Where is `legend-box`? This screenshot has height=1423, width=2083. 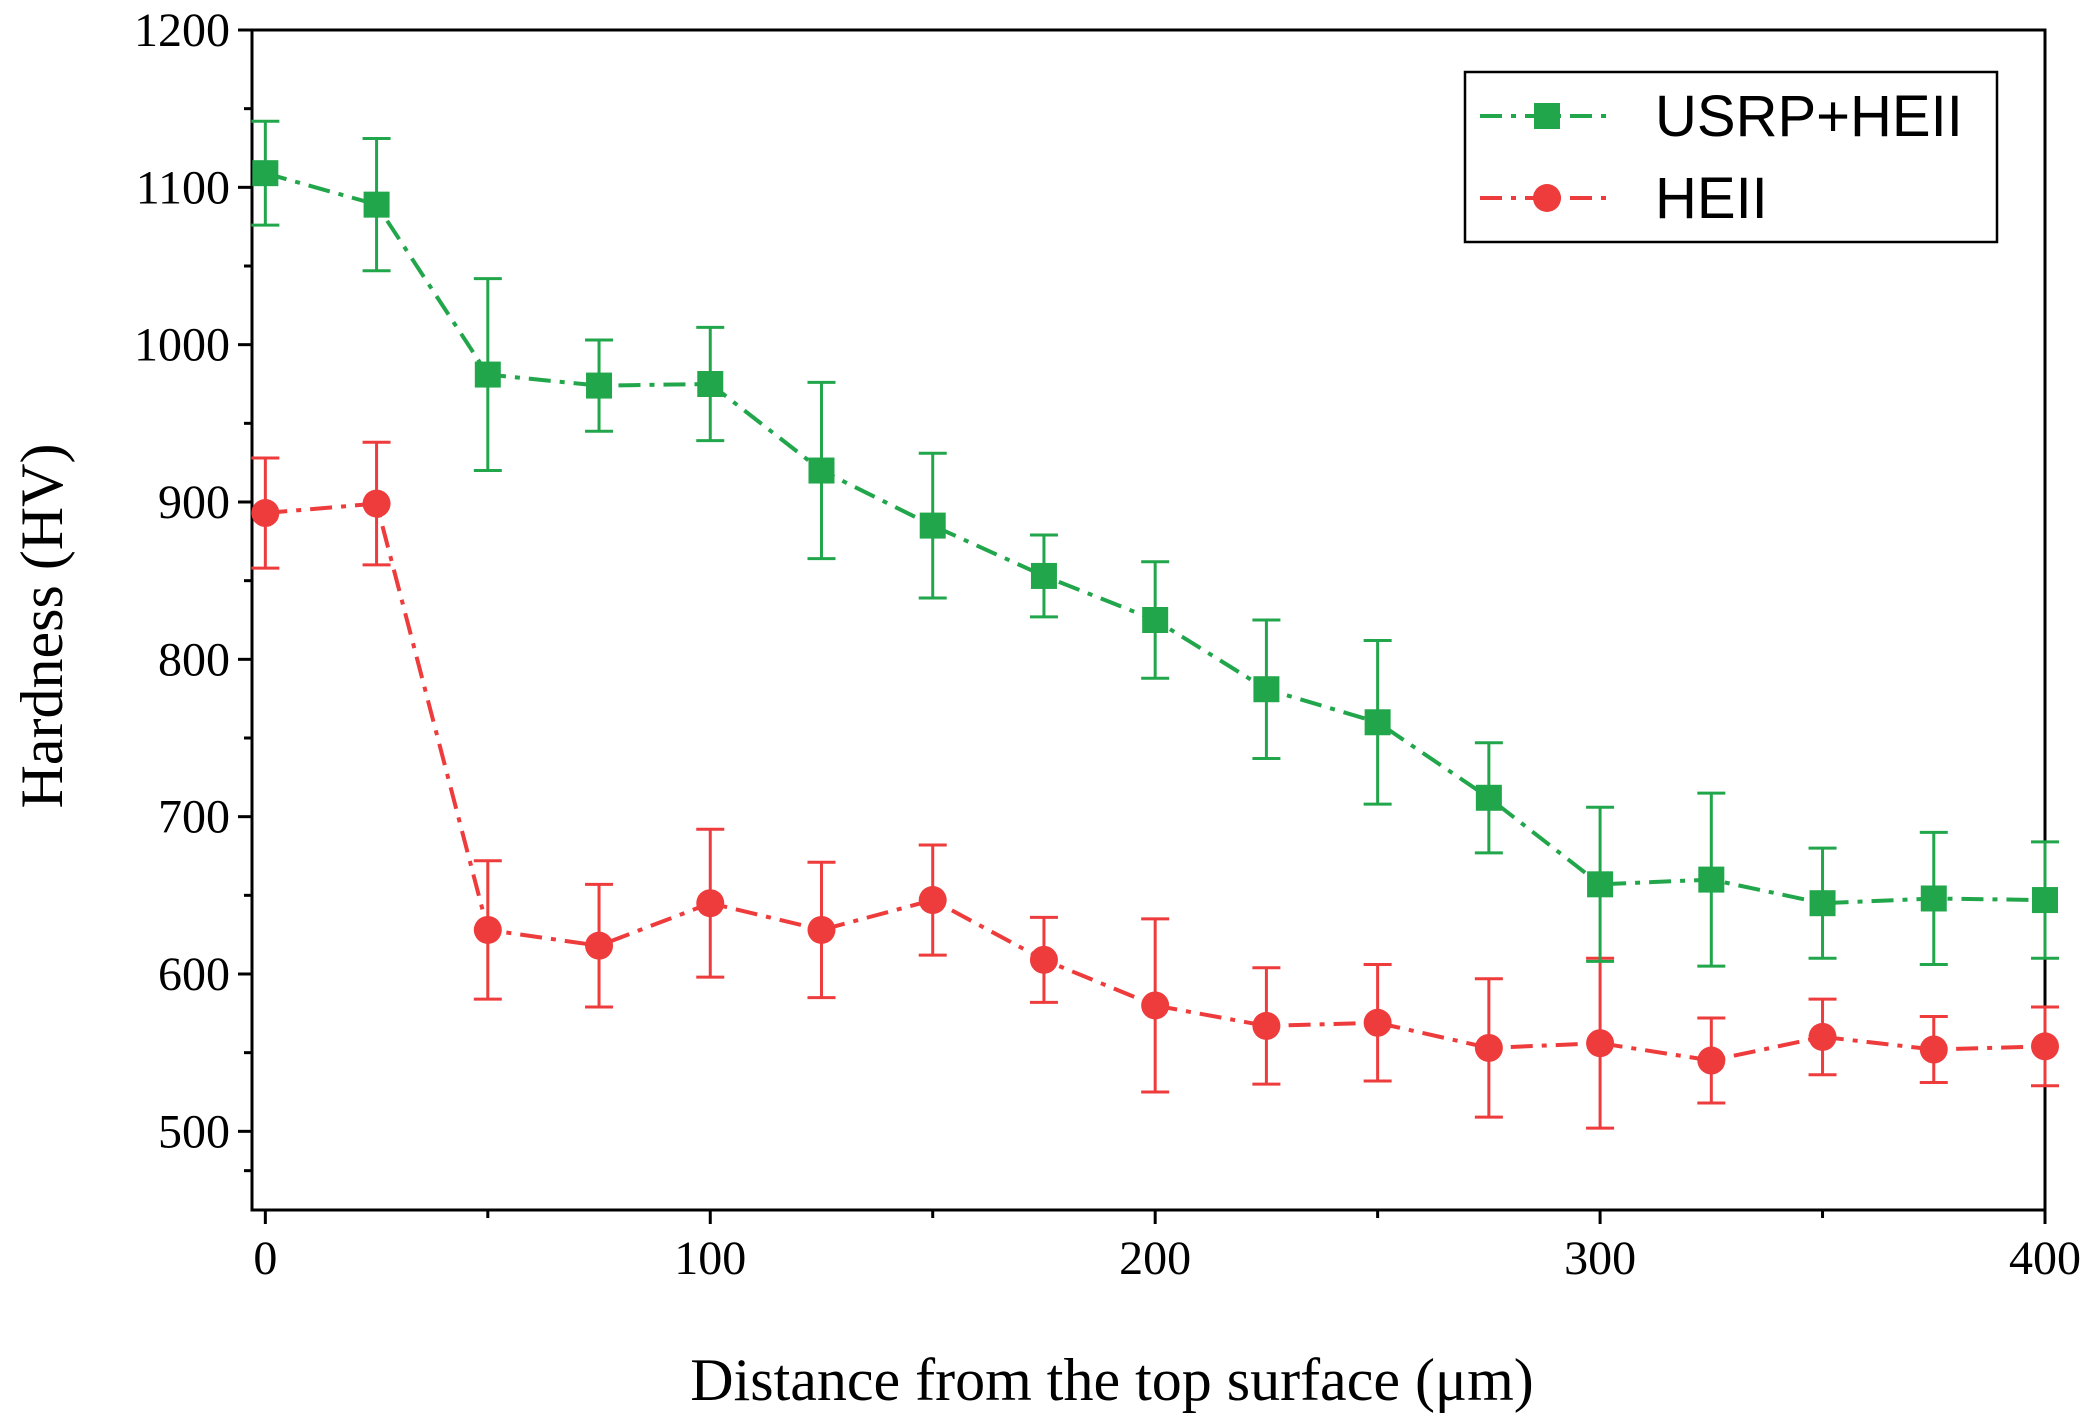
legend-box is located at coordinates (1731, 157).